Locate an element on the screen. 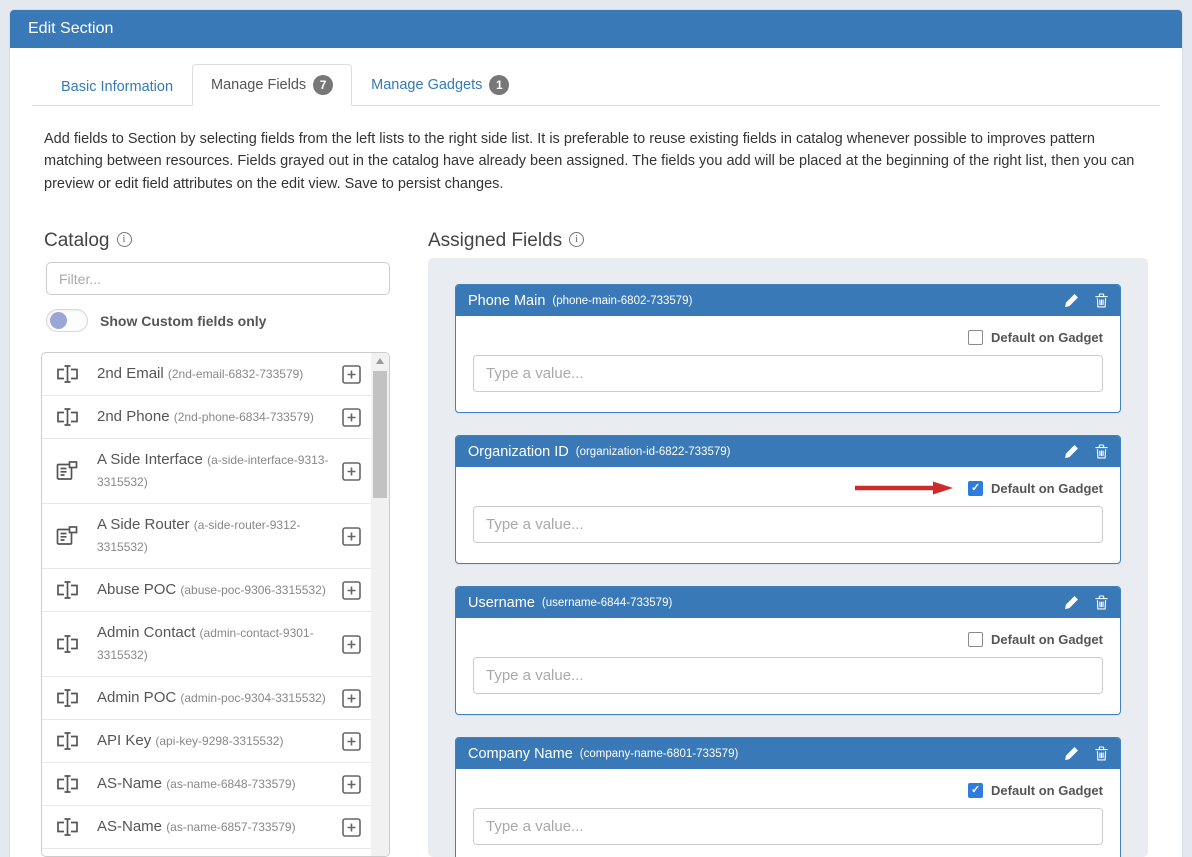 This screenshot has height=857, width=1192. field-id: (admin-contact-9301-3315532) is located at coordinates (205, 644).